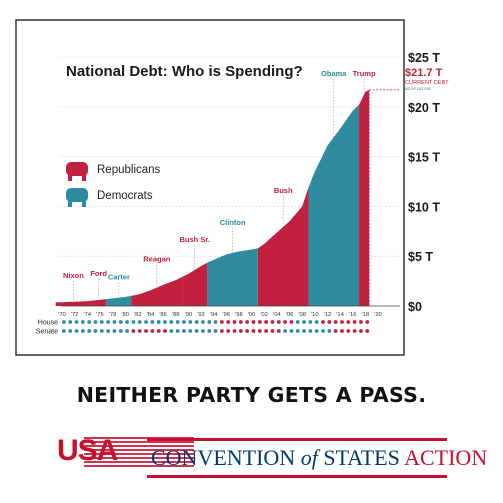  I want to click on president-label: Bush, so click(283, 190).